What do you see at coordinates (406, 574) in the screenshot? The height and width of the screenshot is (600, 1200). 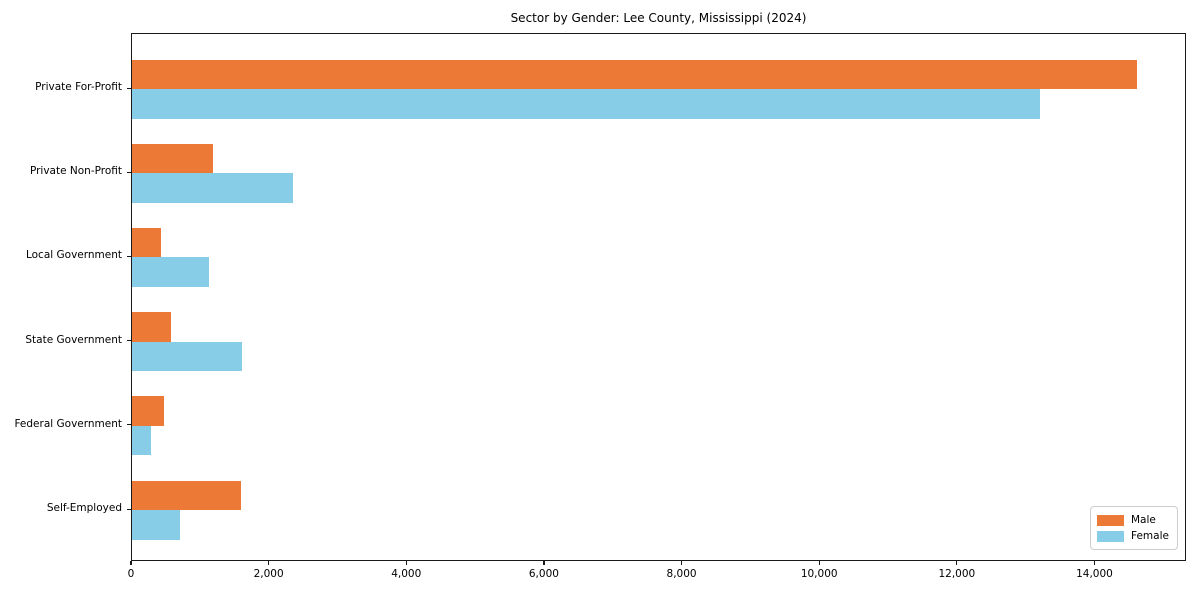 I see `x-axis-label-4000: 4,000` at bounding box center [406, 574].